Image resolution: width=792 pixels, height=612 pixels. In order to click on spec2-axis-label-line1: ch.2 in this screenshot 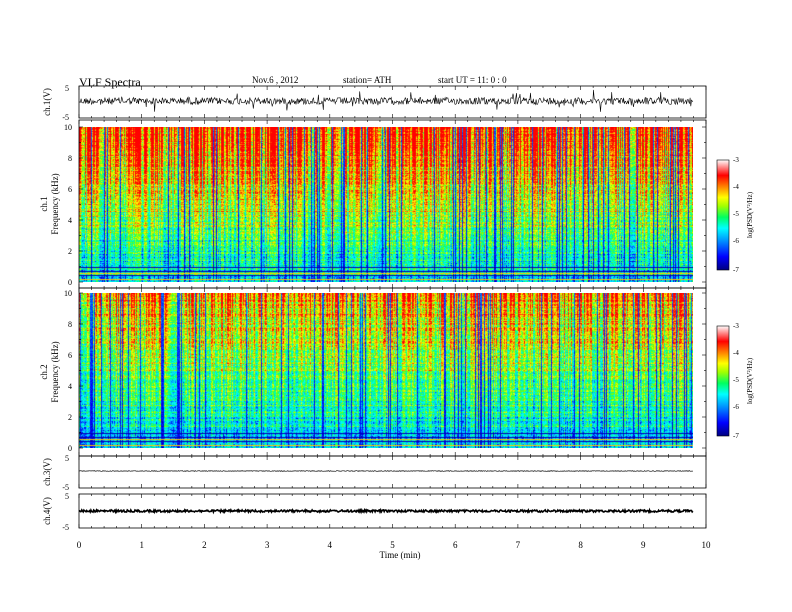, I will do `click(44, 371)`.